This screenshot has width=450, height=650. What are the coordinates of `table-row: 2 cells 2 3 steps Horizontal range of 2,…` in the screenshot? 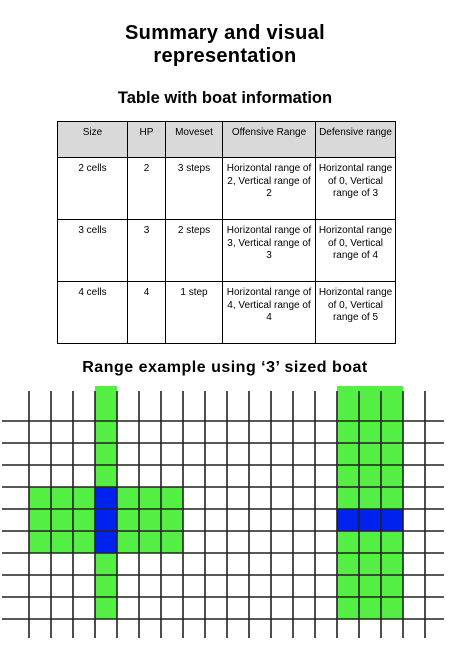 It's located at (226, 188).